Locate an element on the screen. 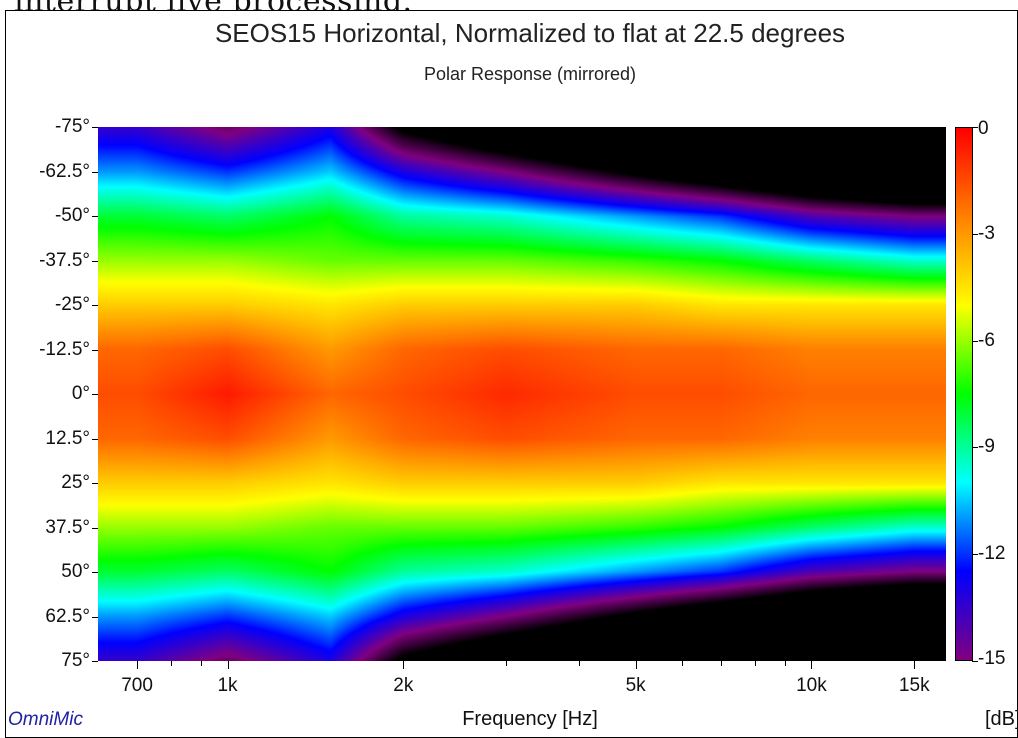 Image resolution: width=1018 pixels, height=738 pixels. colorbar-tick-label: -12 is located at coordinates (992, 554).